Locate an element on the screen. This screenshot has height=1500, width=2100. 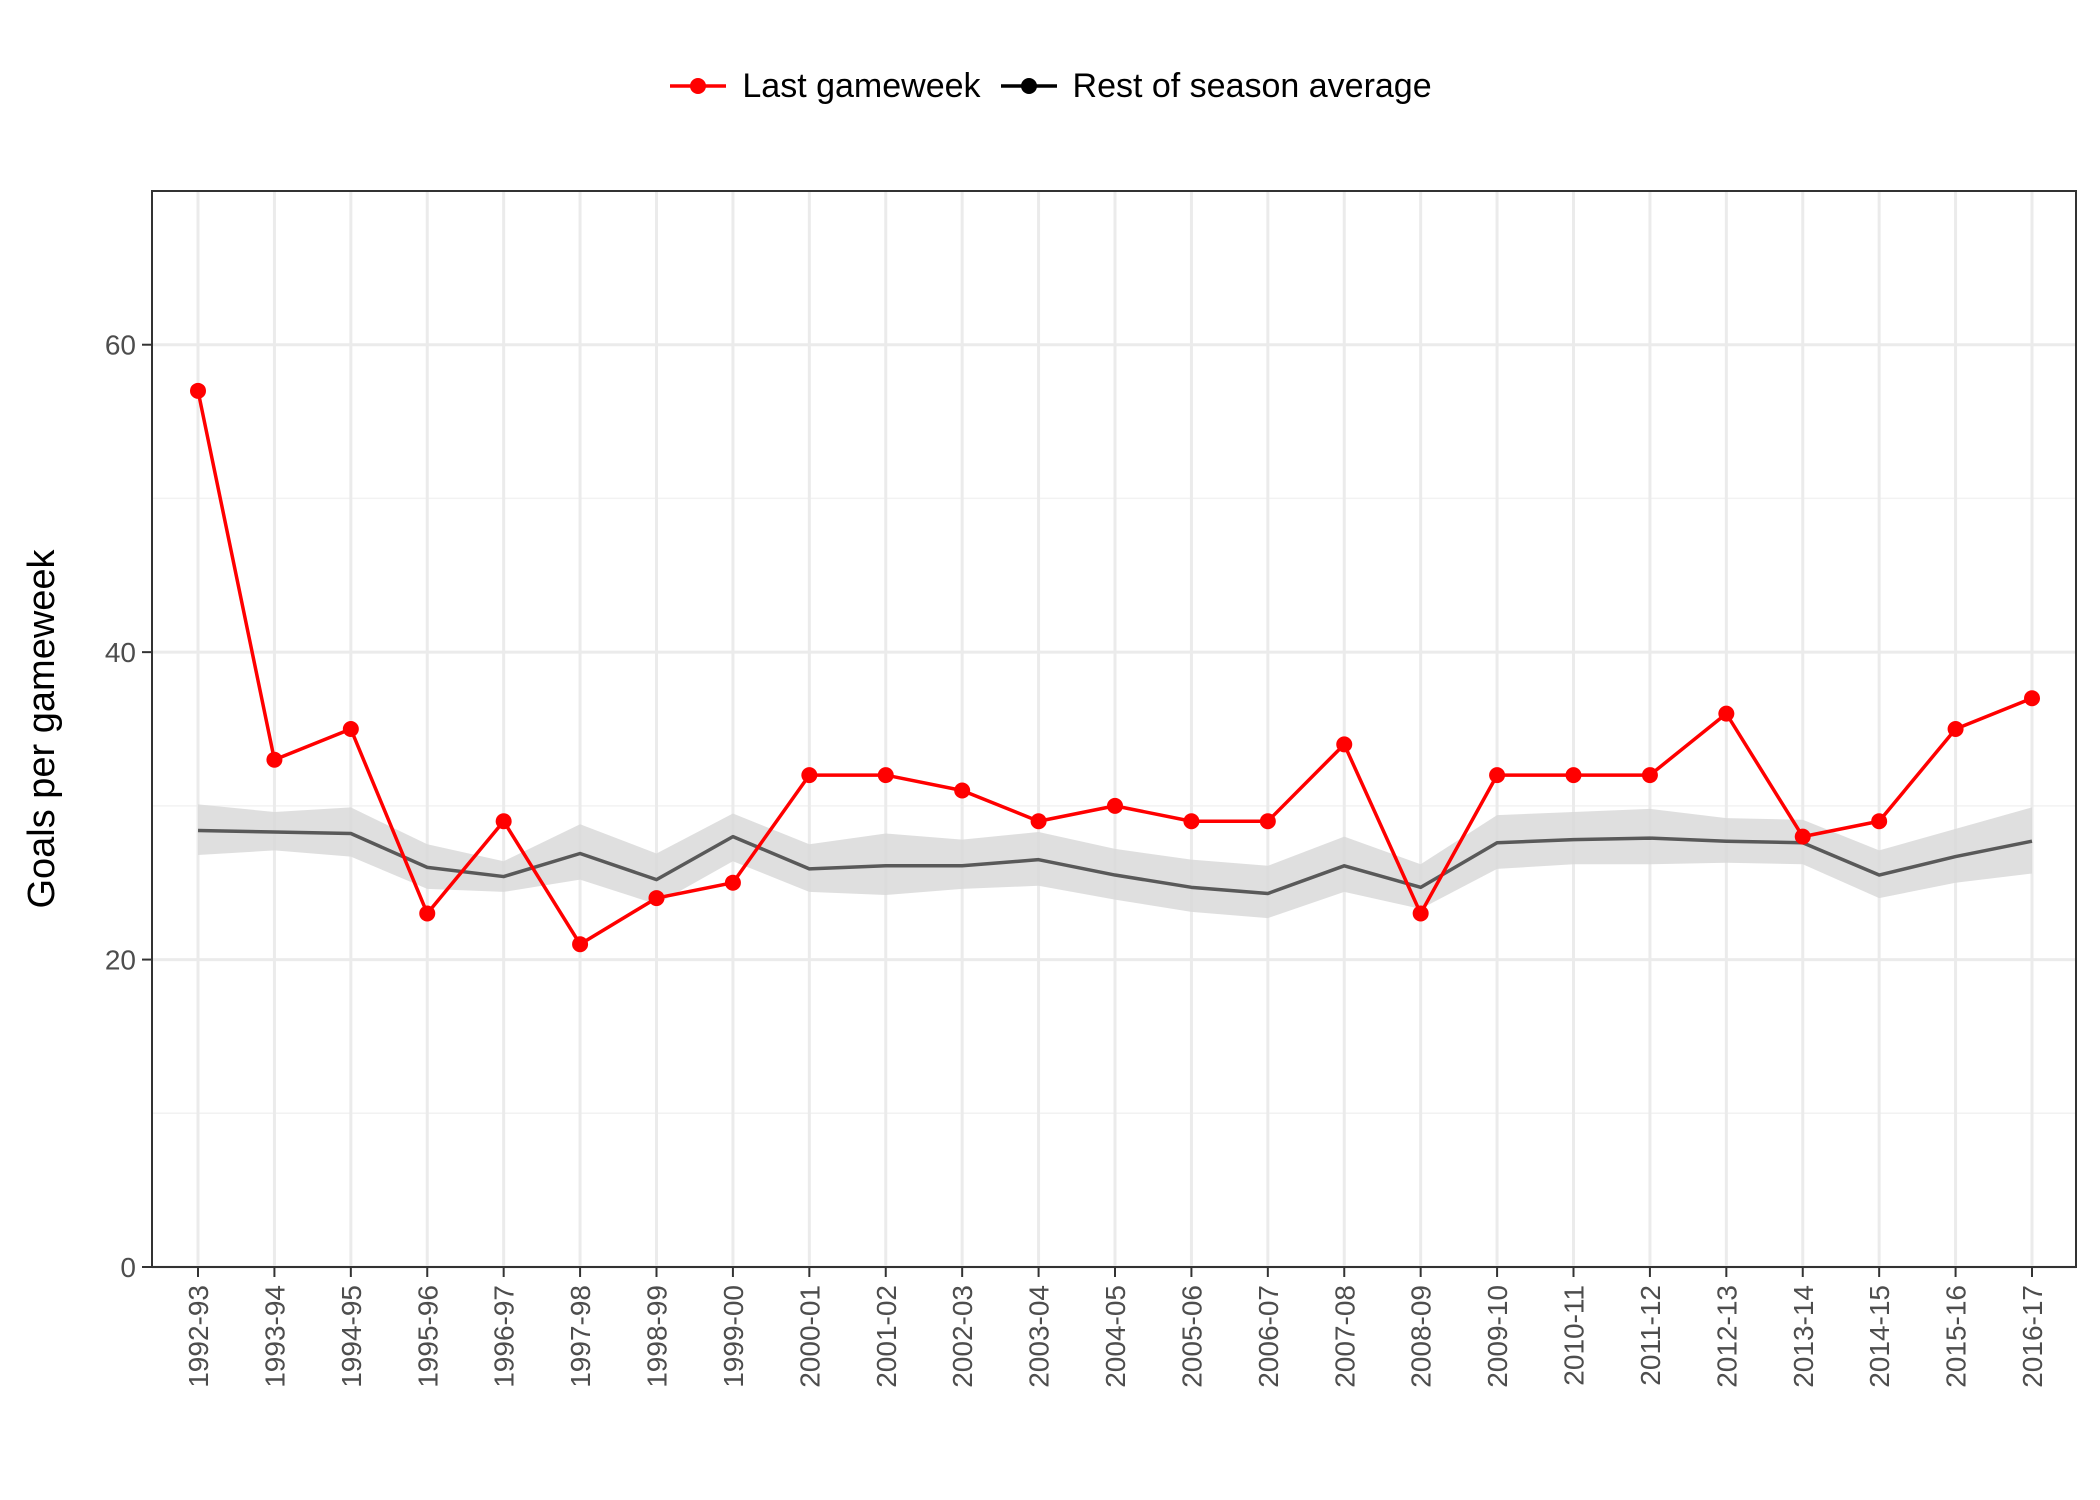
confidence-band-layer is located at coordinates (1115, 861).